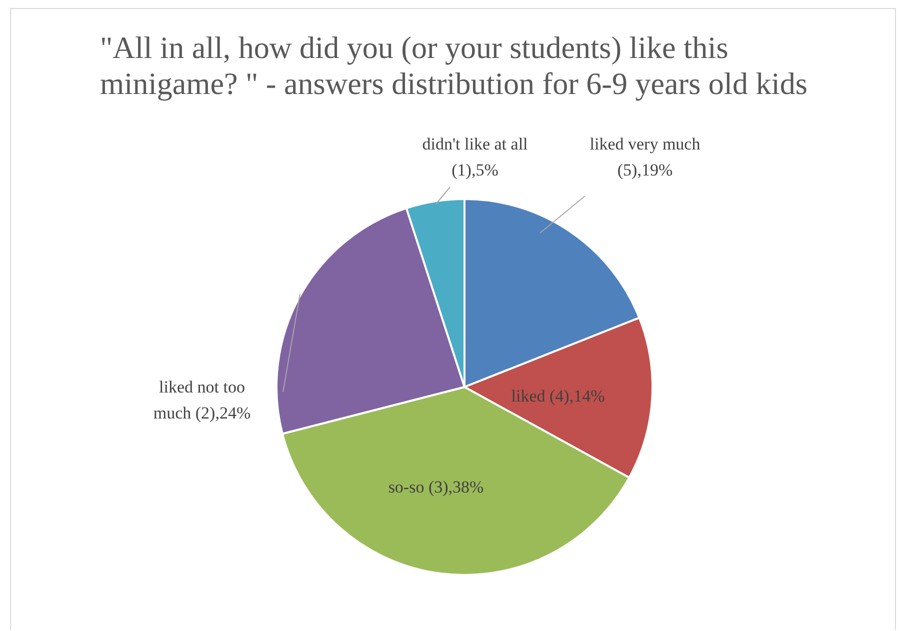 This screenshot has height=631, width=909. What do you see at coordinates (436, 486) in the screenshot?
I see `slice-label: so-so (3),38%` at bounding box center [436, 486].